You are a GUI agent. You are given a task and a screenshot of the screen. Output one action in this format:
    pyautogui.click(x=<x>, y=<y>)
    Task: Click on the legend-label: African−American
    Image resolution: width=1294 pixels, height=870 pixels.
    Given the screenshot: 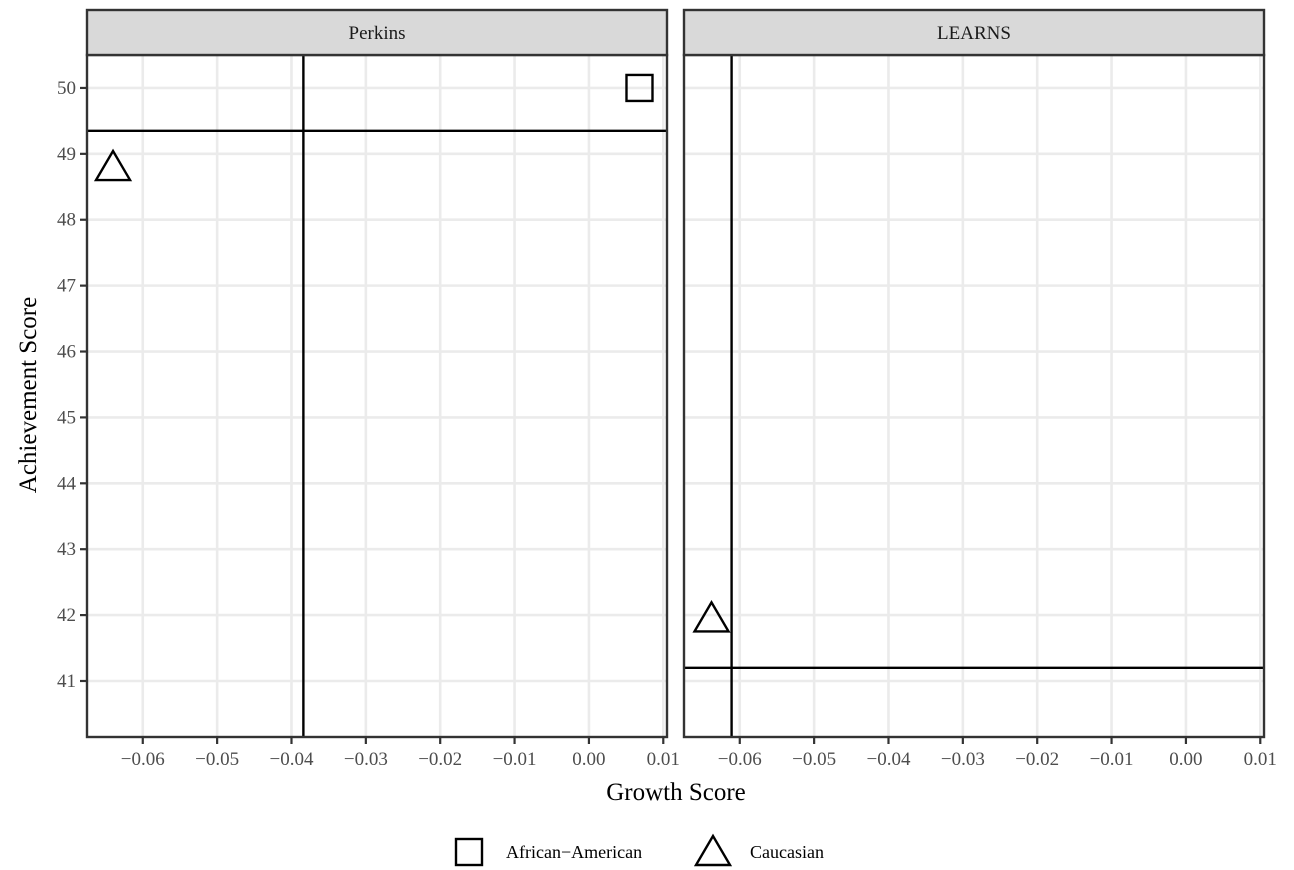 What is the action you would take?
    pyautogui.click(x=574, y=852)
    